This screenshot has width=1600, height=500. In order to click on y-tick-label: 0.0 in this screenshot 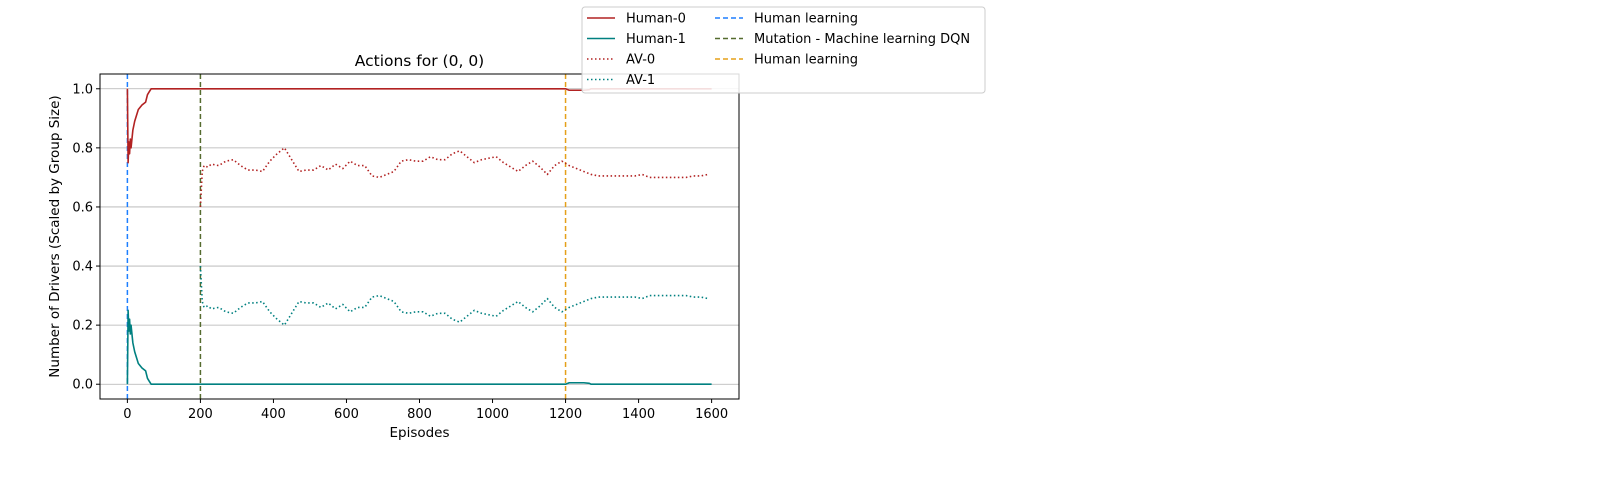, I will do `click(82, 385)`.